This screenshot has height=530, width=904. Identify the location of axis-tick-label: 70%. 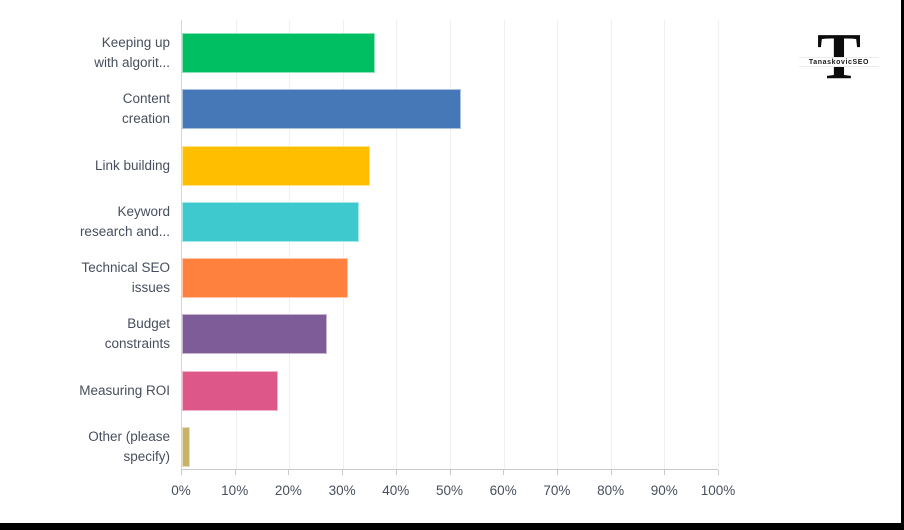
(557, 490).